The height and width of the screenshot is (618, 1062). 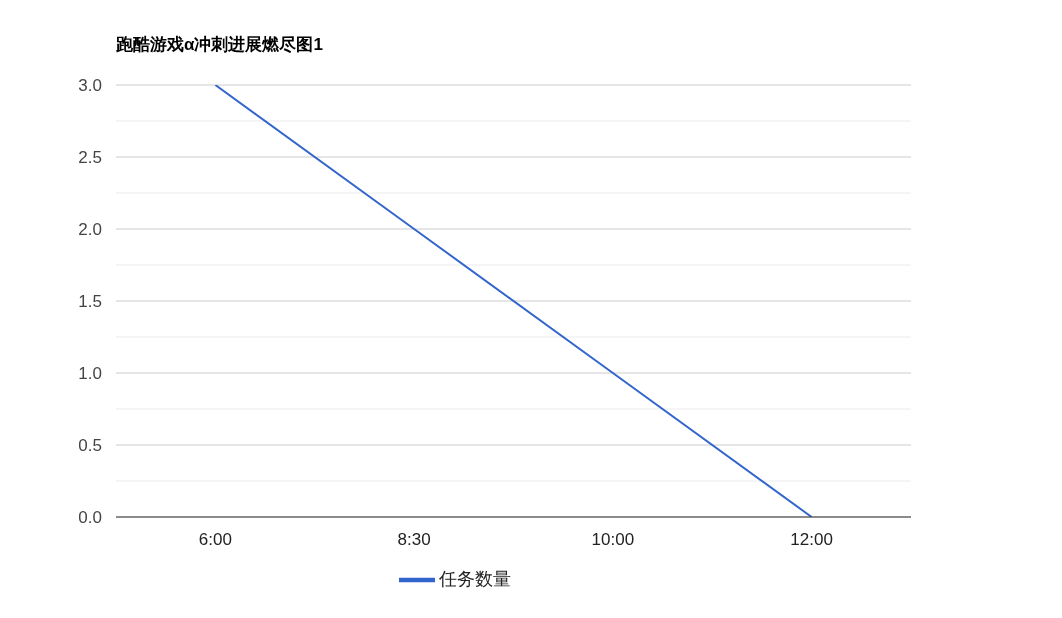 I want to click on y-tick-label: 0.5, so click(x=90, y=446).